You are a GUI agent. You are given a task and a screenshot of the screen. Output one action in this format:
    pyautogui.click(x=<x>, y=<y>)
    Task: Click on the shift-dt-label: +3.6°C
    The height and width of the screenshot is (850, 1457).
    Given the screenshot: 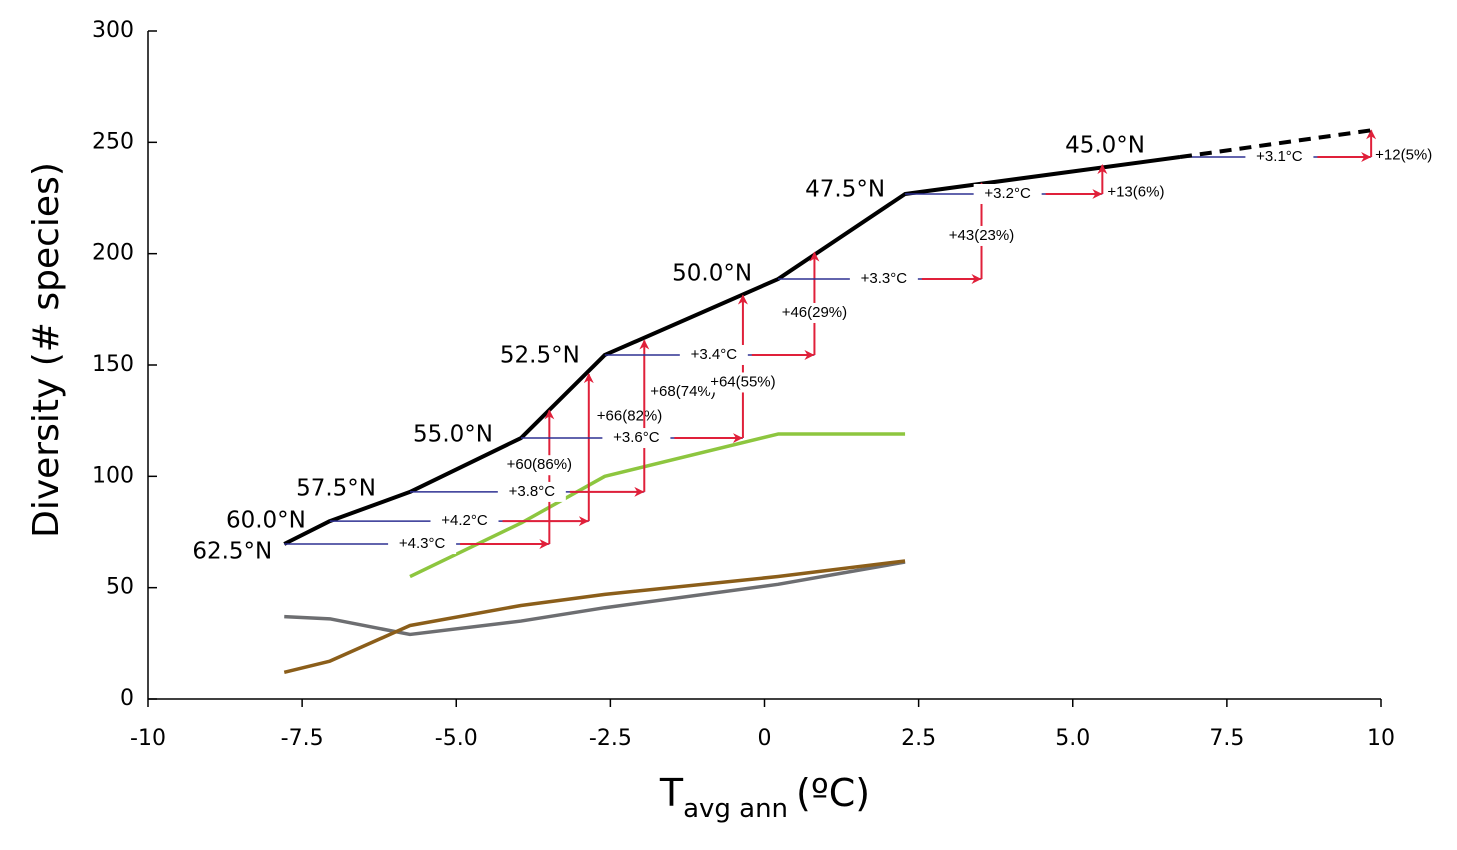 What is the action you would take?
    pyautogui.click(x=636, y=437)
    